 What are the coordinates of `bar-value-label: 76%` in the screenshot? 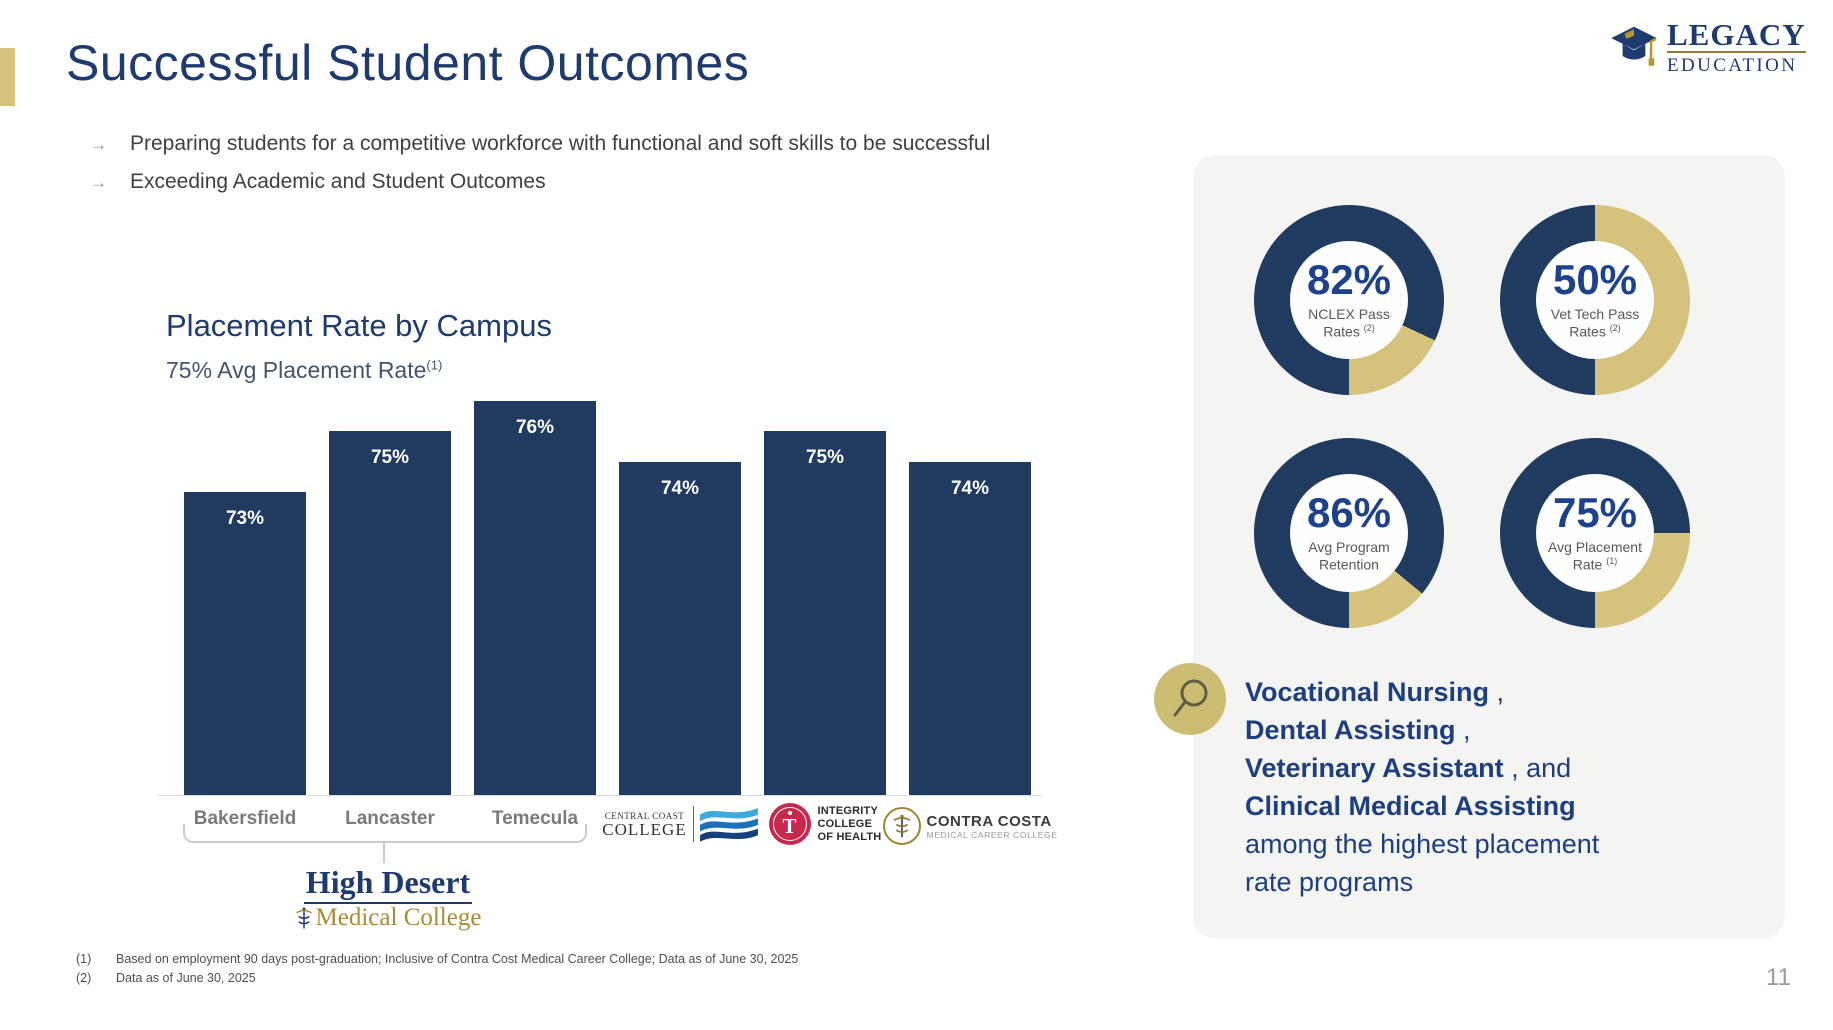 It's located at (535, 427).